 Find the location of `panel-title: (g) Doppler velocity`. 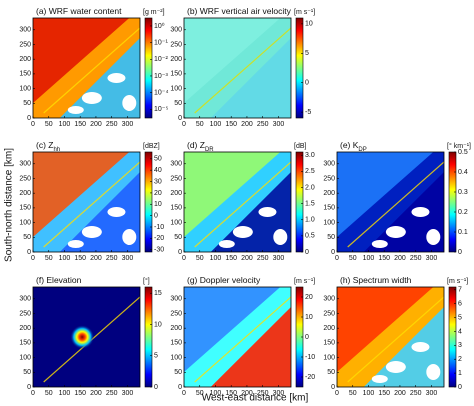

panel-title: (g) Doppler velocity is located at coordinates (224, 280).